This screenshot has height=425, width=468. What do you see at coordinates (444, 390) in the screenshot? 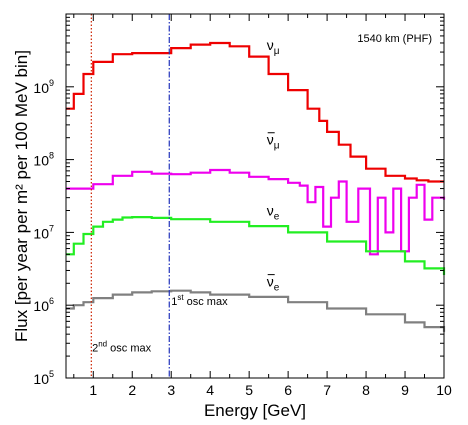
I see `x-tick-label: 10` at bounding box center [444, 390].